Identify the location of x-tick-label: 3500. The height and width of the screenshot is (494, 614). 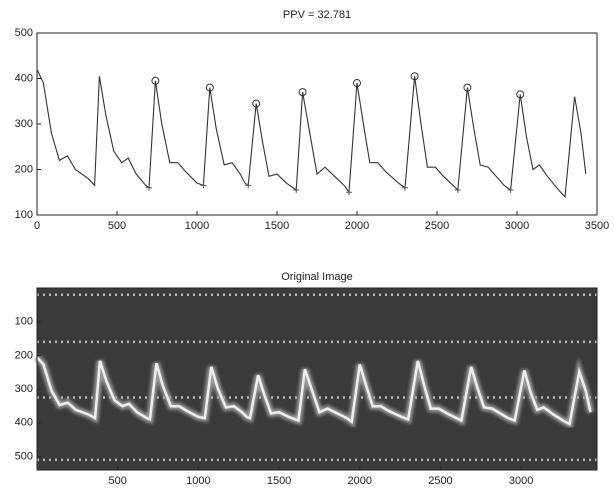
(597, 226).